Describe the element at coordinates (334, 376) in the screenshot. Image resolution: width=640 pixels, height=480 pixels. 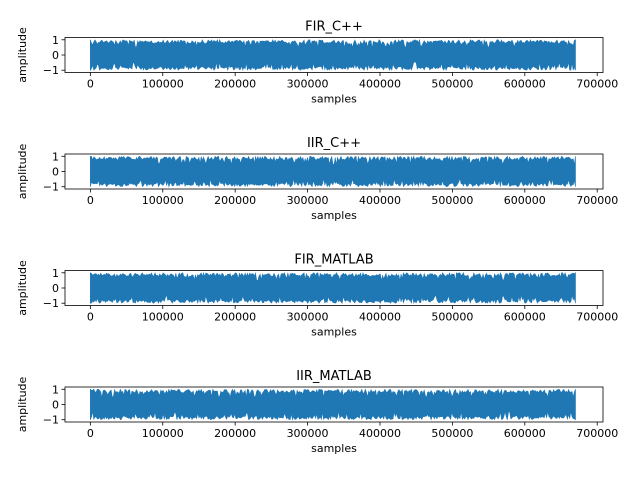
I see `subplot-title: IIR_MATLAB` at that location.